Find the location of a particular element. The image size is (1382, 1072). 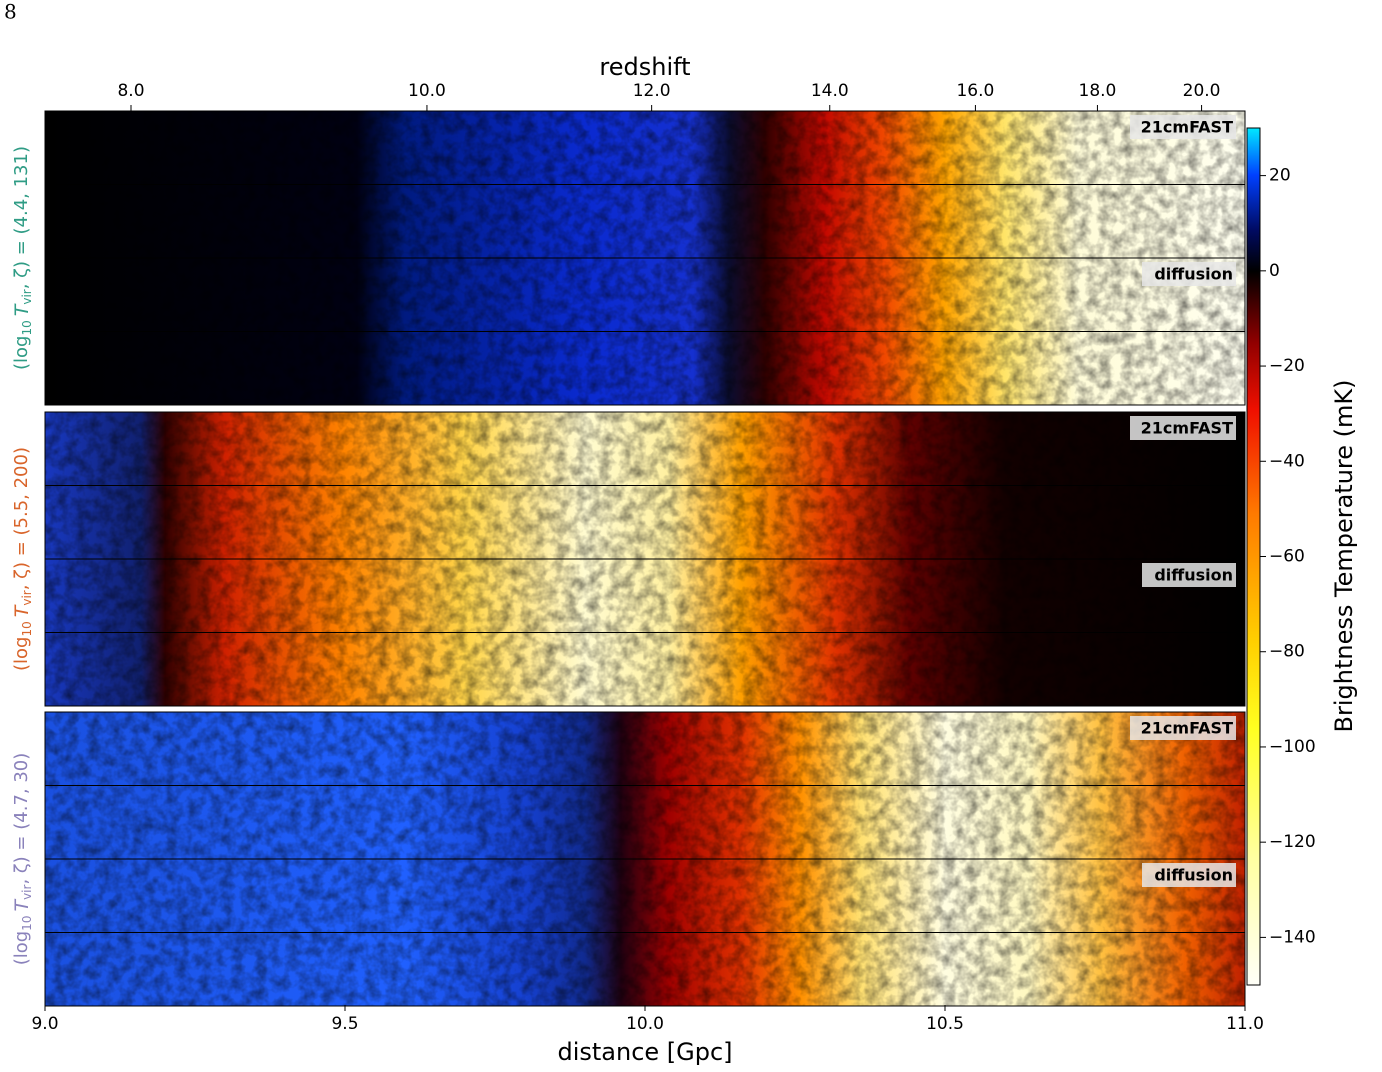

colorbar-tick-label: 20 is located at coordinates (1280, 176).